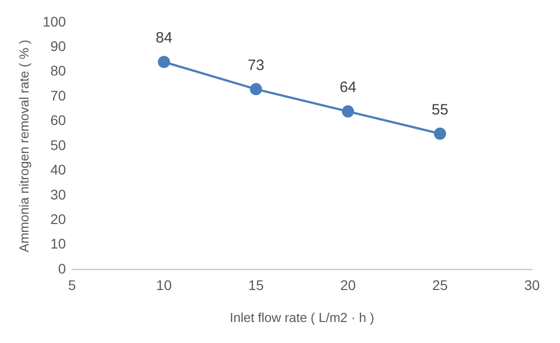 The width and height of the screenshot is (560, 343). What do you see at coordinates (58, 144) in the screenshot?
I see `y-tick-label: 50` at bounding box center [58, 144].